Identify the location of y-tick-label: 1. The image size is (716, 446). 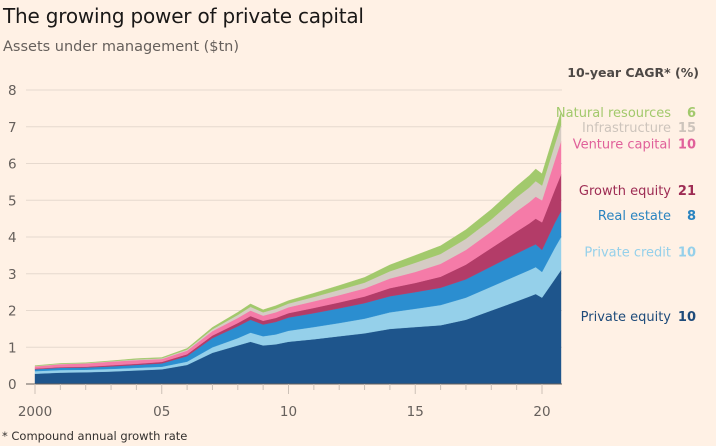
(12, 348).